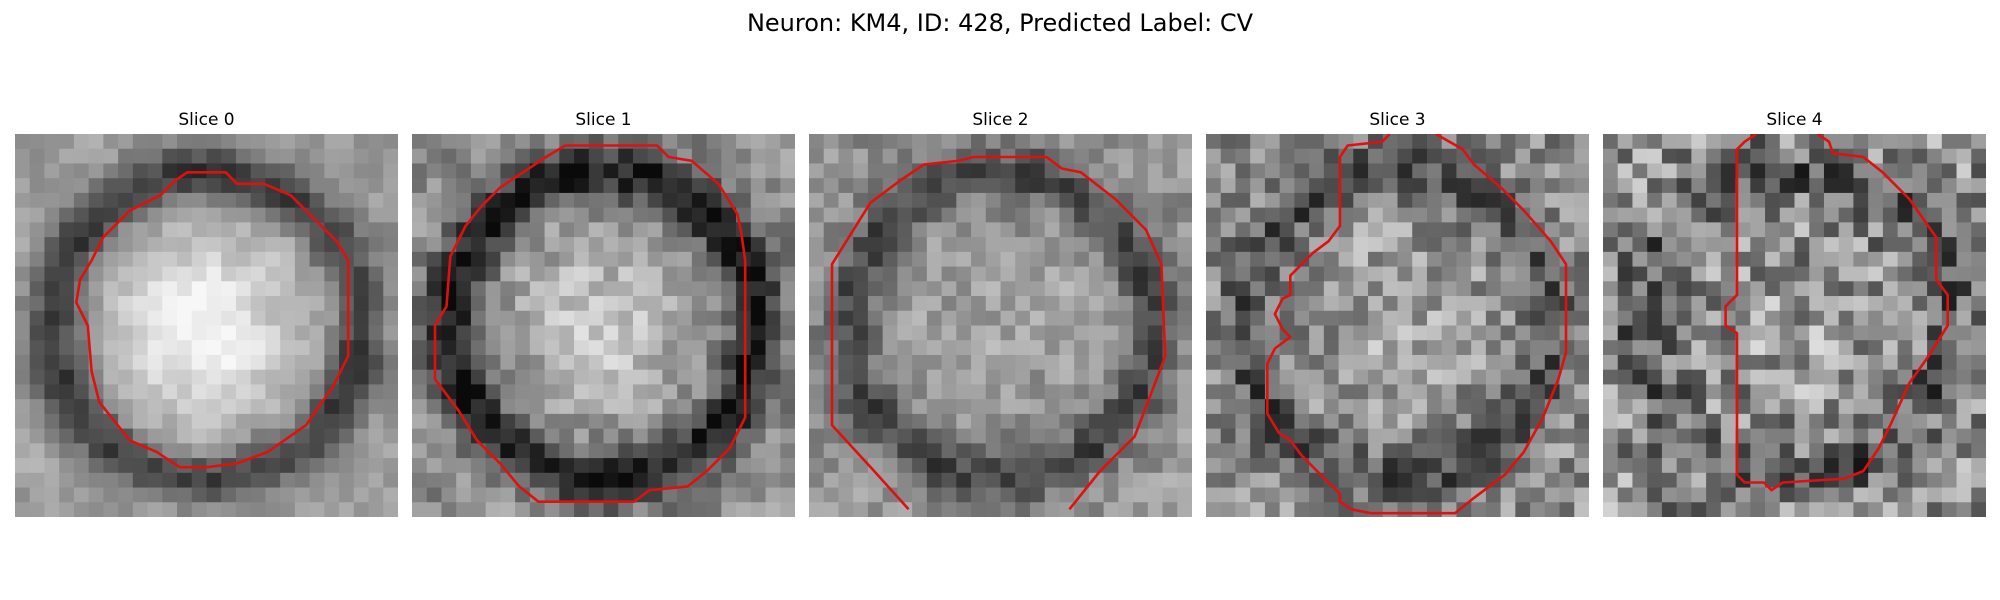  What do you see at coordinates (603, 120) in the screenshot?
I see `slice-title-1: Slice 1` at bounding box center [603, 120].